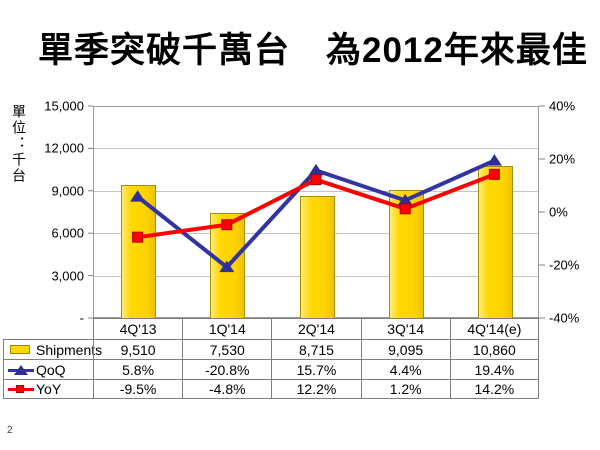 Image resolution: width=600 pixels, height=450 pixels. What do you see at coordinates (10, 430) in the screenshot?
I see `page-number: 2` at bounding box center [10, 430].